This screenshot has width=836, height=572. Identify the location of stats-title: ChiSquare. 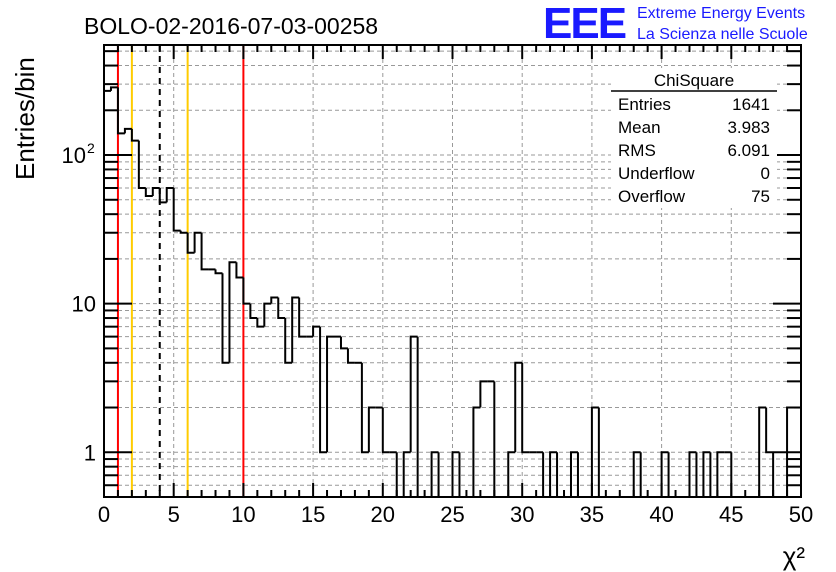
(694, 80).